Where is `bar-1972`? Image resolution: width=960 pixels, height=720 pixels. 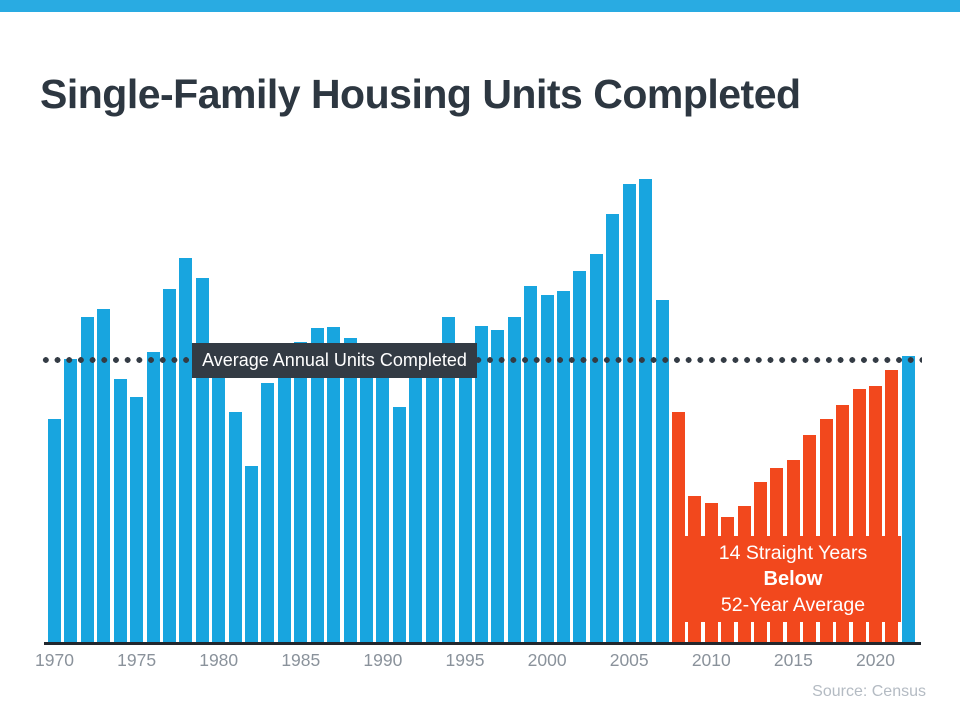 bar-1972 is located at coordinates (87, 479).